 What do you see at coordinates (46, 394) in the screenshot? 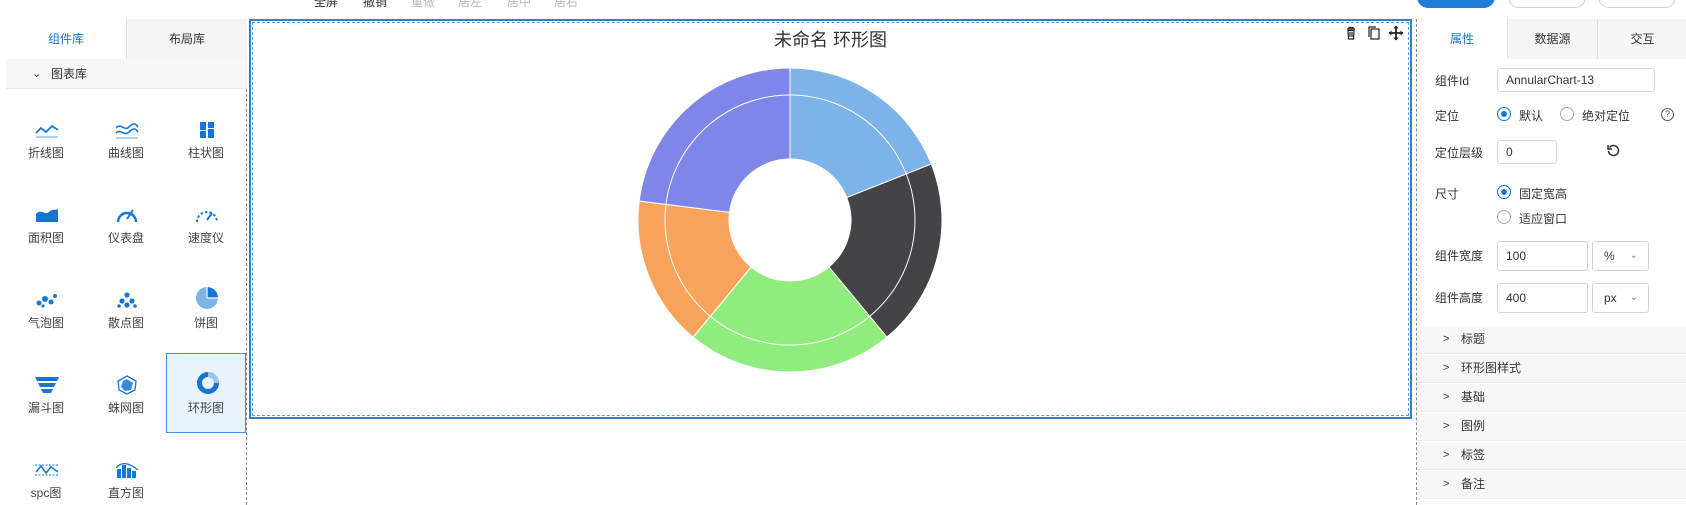
I see `component-funnel-chart: 漏斗图` at bounding box center [46, 394].